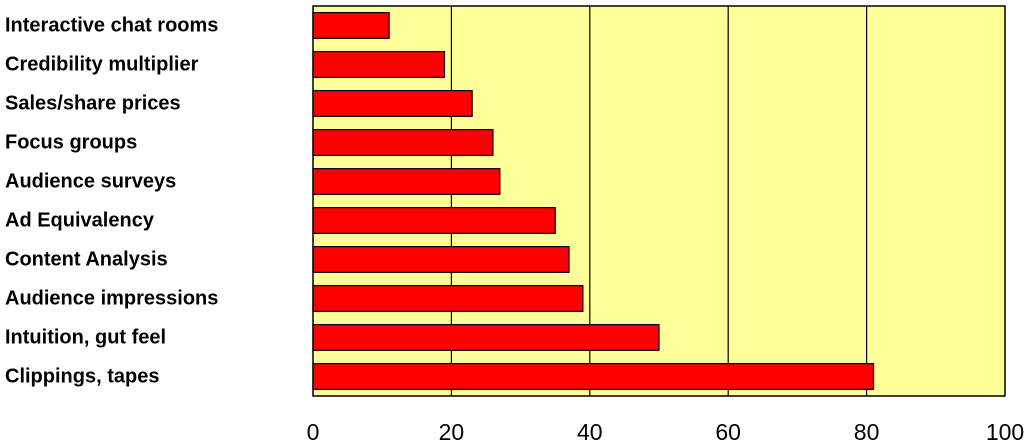 The width and height of the screenshot is (1024, 442). Describe the element at coordinates (452, 430) in the screenshot. I see `x-tick-label-20: 20` at that location.